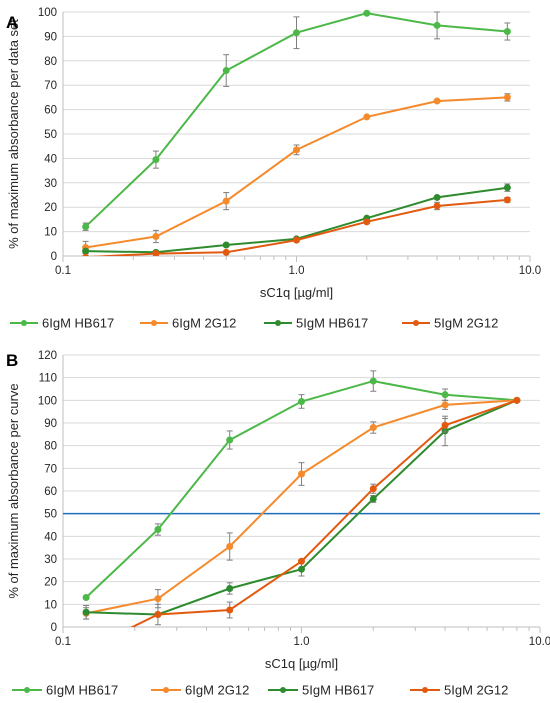 The image size is (550, 703). Describe the element at coordinates (338, 690) in the screenshot. I see `legend-label: 5IgM HB617` at that location.